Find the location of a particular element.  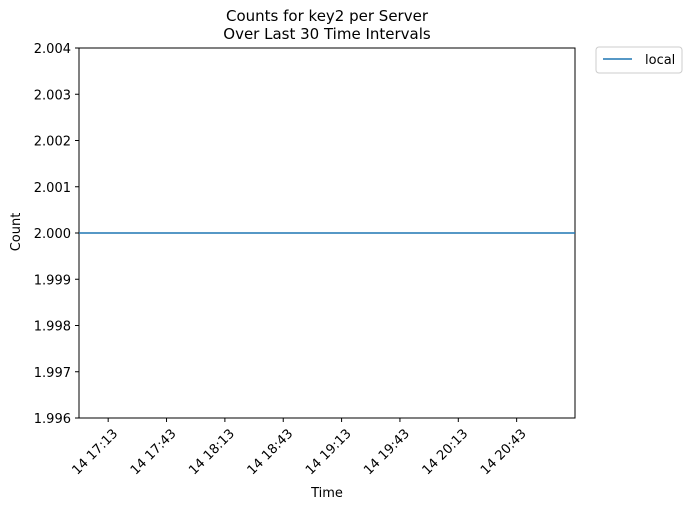

chart-subtitle: Over Last 30 Time Intervals is located at coordinates (327, 34).